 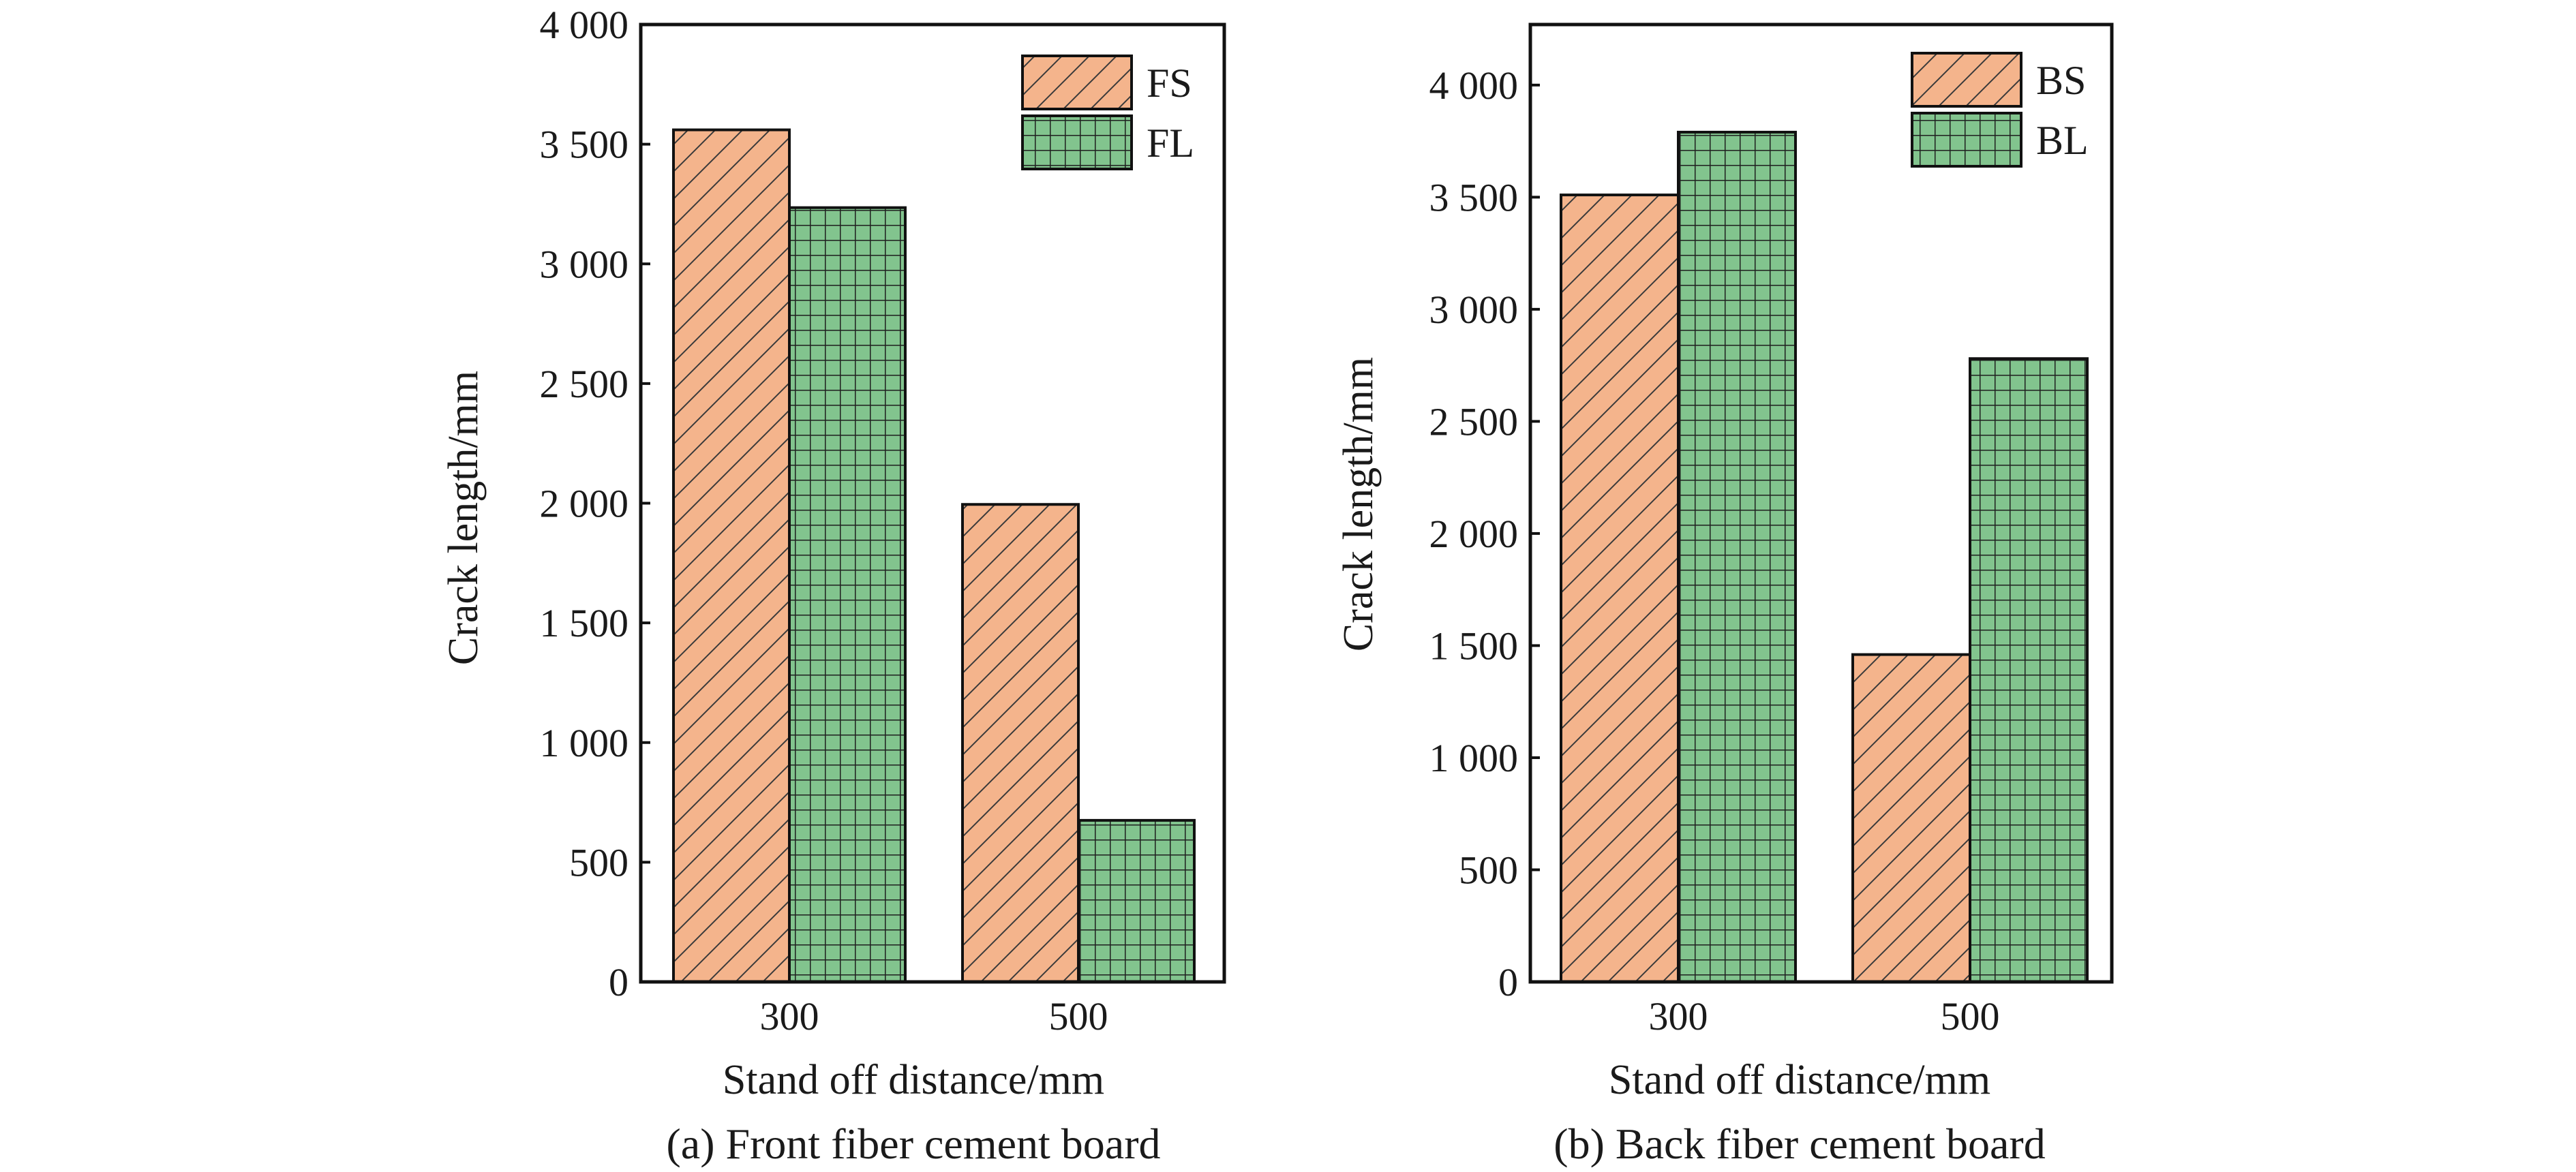 I want to click on legend: FS FL, so click(x=1107, y=113).